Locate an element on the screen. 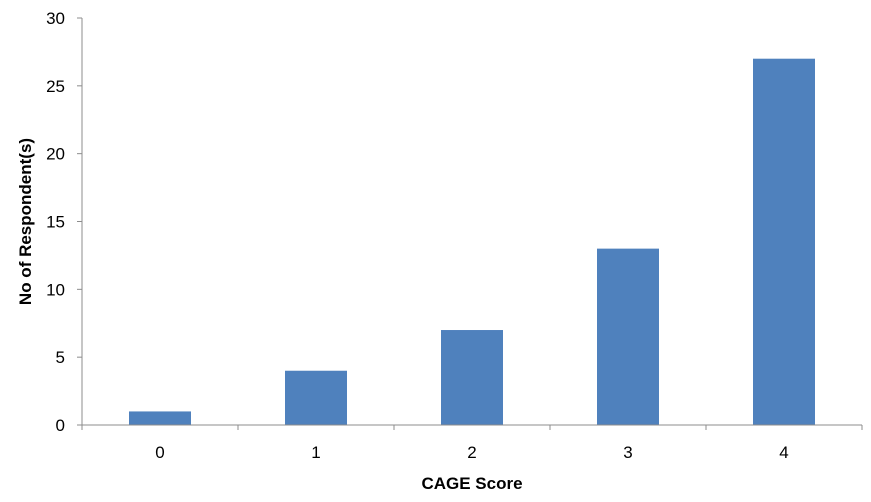 Image resolution: width=871 pixels, height=502 pixels. y-tick-label: 30 is located at coordinates (55, 18).